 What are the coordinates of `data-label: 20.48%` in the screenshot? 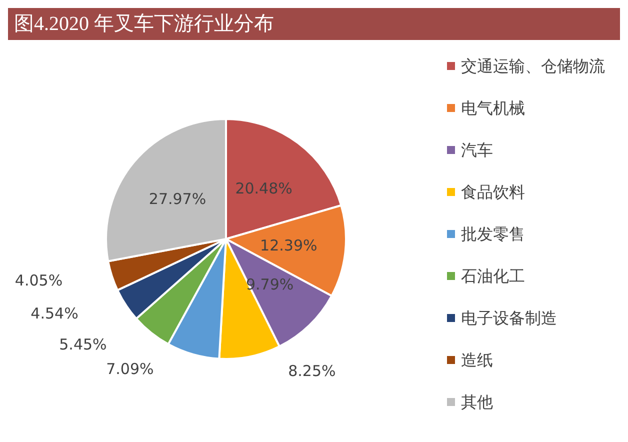 It's located at (263, 189).